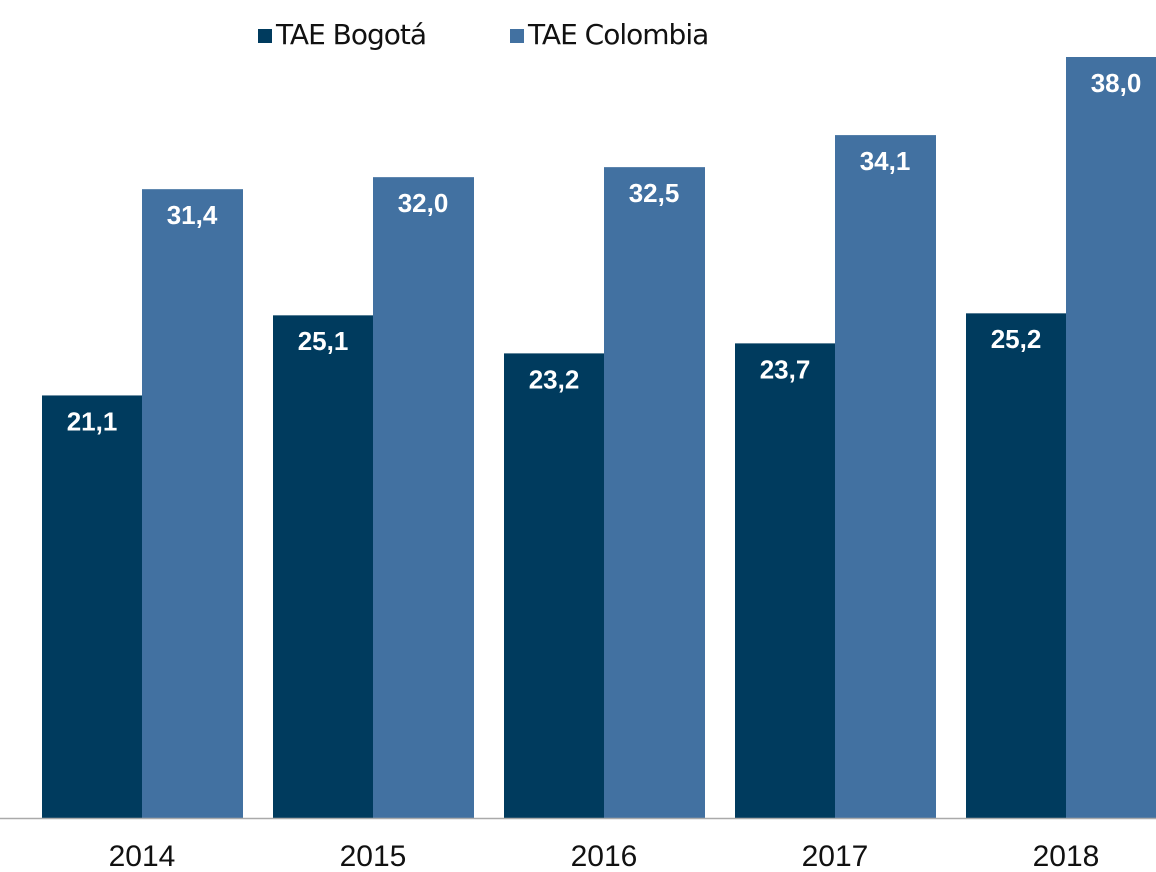 This screenshot has height=872, width=1156. What do you see at coordinates (373, 856) in the screenshot?
I see `x-tick-label: 2015` at bounding box center [373, 856].